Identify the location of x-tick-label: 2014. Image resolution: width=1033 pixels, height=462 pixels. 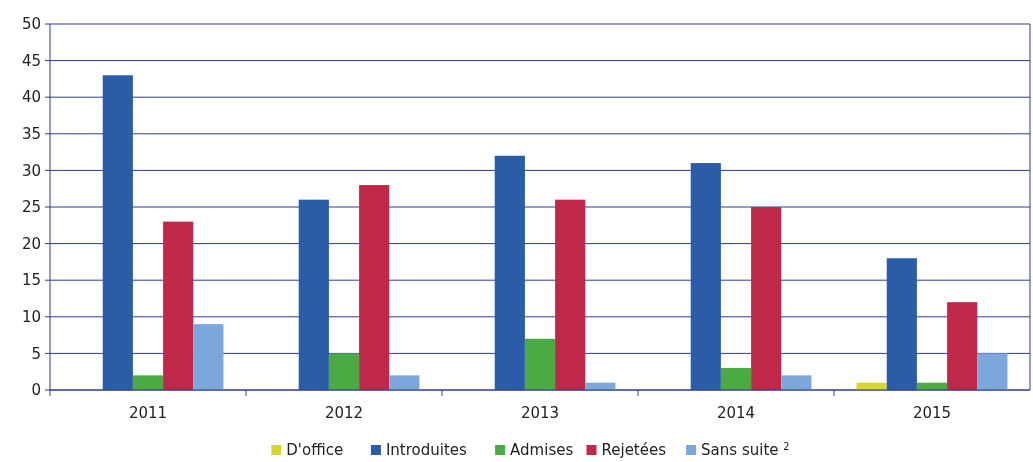
(736, 413).